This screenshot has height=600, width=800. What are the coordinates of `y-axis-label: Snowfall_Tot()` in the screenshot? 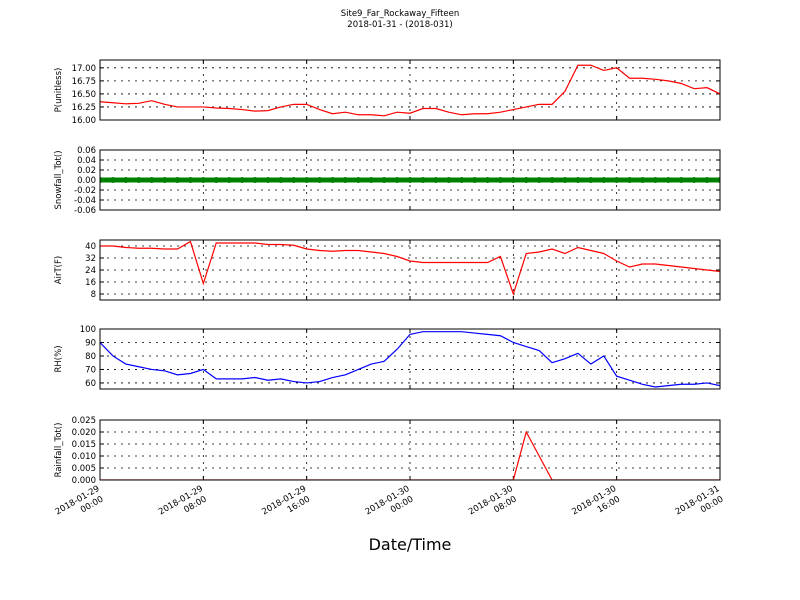 It's located at (59, 179).